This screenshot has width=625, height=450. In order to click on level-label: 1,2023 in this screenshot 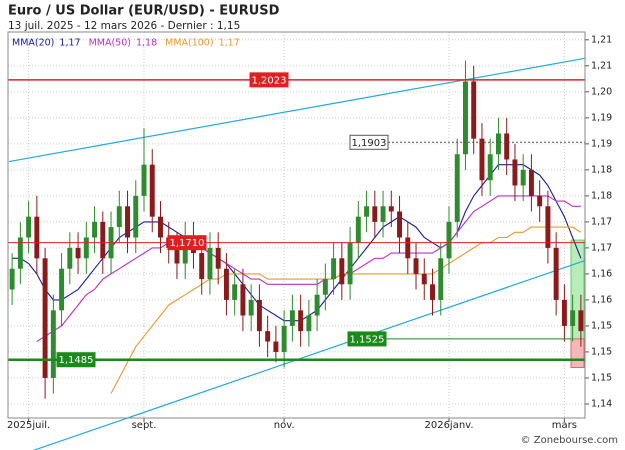, I will do `click(269, 80)`.